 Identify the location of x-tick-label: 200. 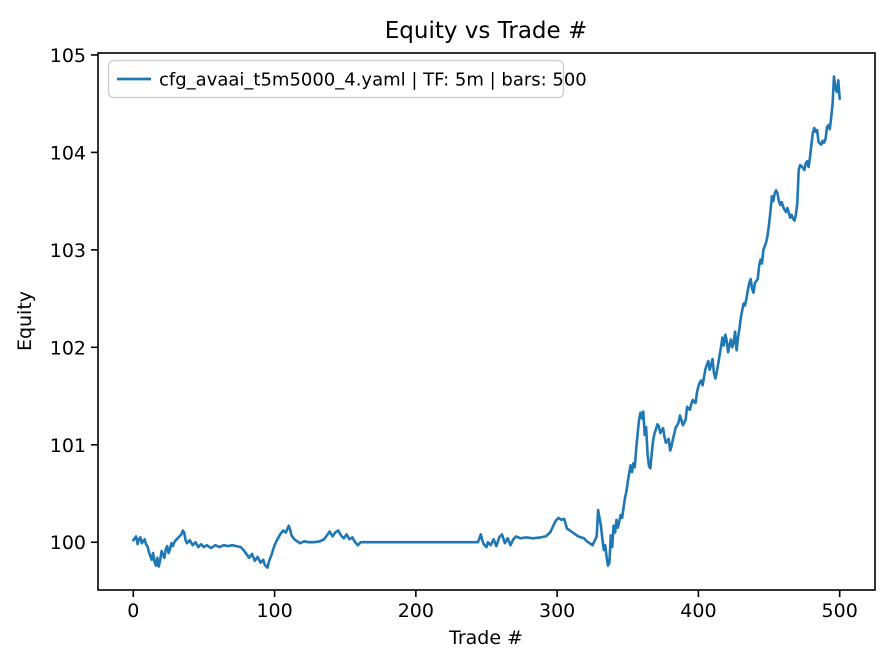
(416, 611).